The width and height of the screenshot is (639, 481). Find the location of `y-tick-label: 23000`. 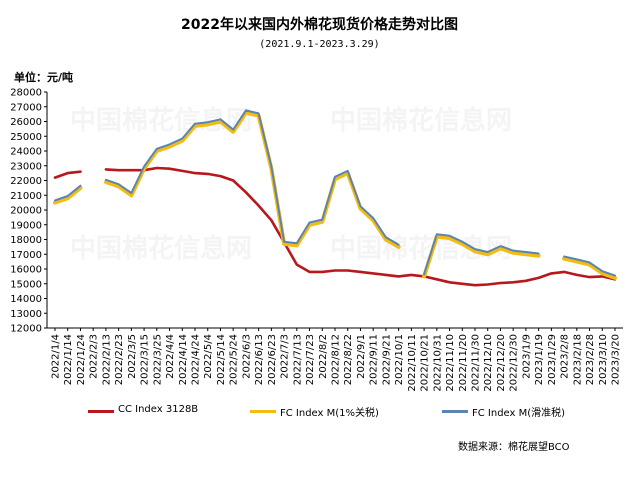

y-tick-label: 23000 is located at coordinates (26, 166).